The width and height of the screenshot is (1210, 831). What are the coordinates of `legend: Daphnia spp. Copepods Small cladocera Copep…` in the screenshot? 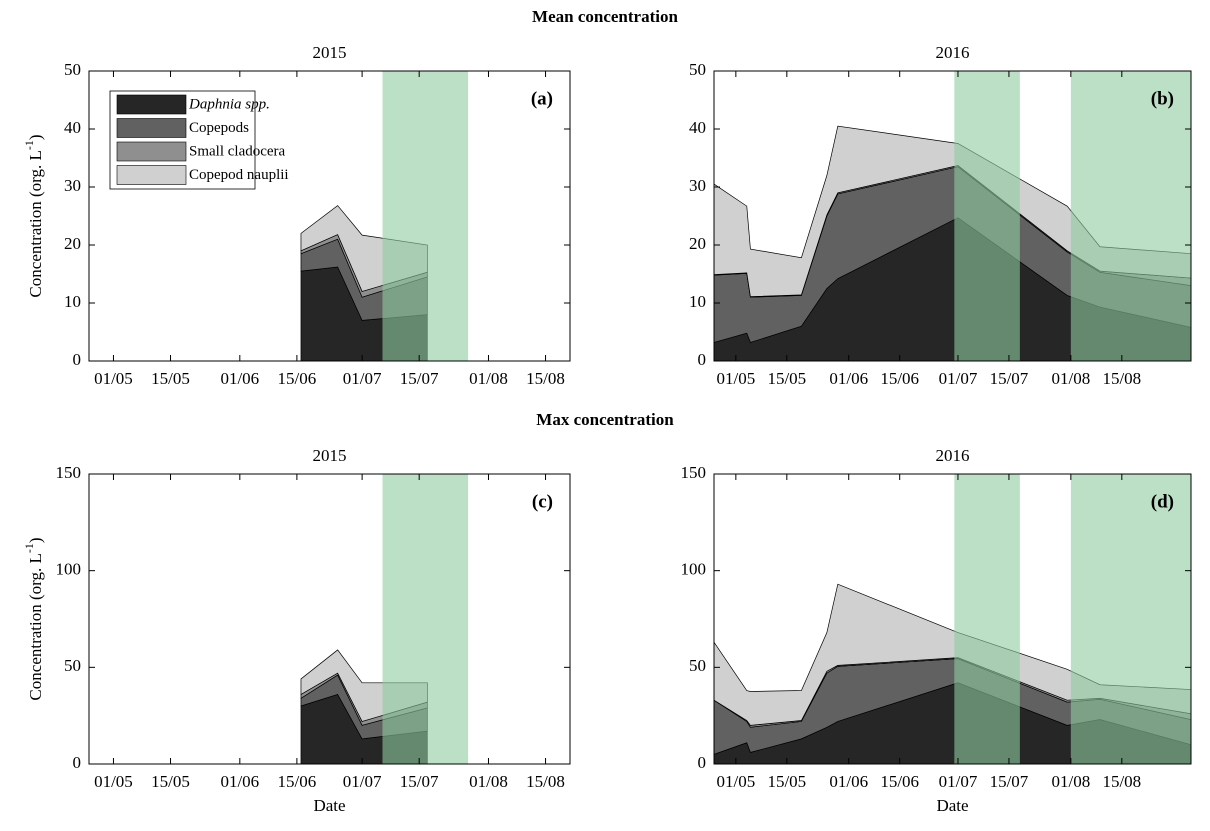 It's located at (199, 140).